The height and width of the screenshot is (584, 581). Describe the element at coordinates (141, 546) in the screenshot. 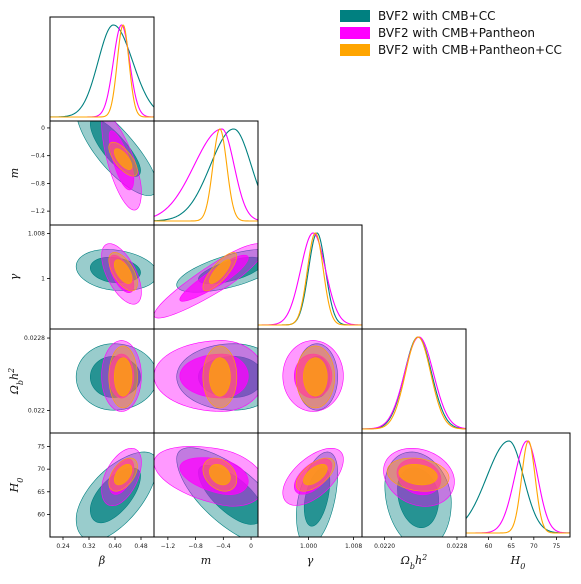

I see `x-tick-label-0-3: 0.48` at that location.